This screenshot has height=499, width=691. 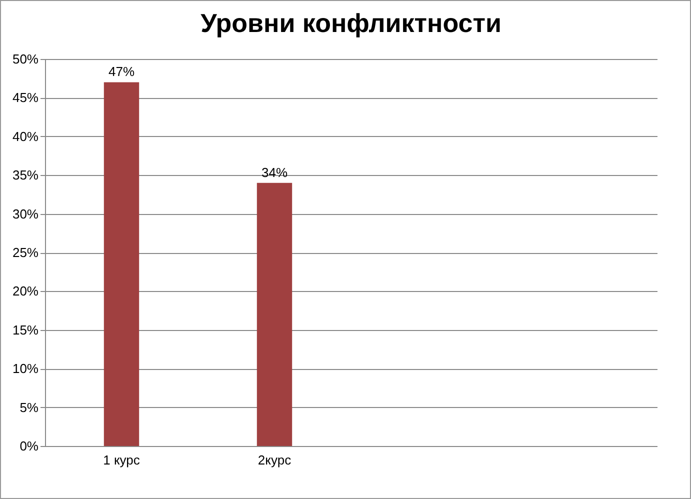 I want to click on y-tick-label: 20%, so click(x=25, y=291).